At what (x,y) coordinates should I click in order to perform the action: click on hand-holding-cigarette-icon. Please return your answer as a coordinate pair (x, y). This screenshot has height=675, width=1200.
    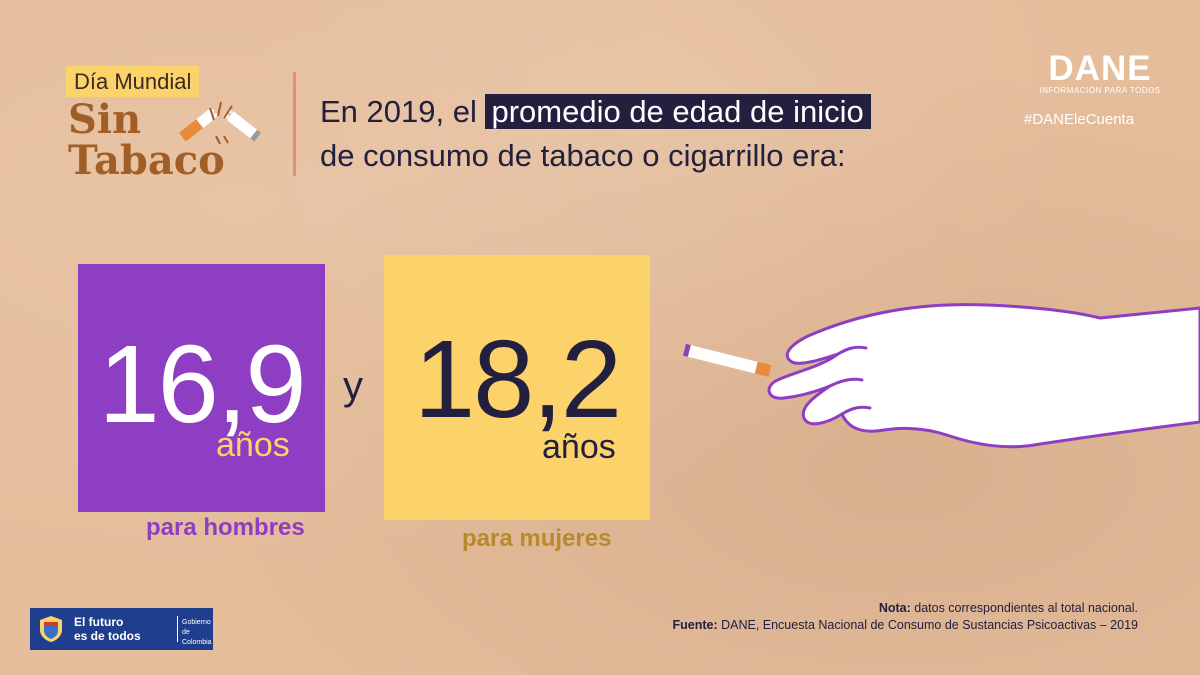
    Looking at the image, I should click on (941, 376).